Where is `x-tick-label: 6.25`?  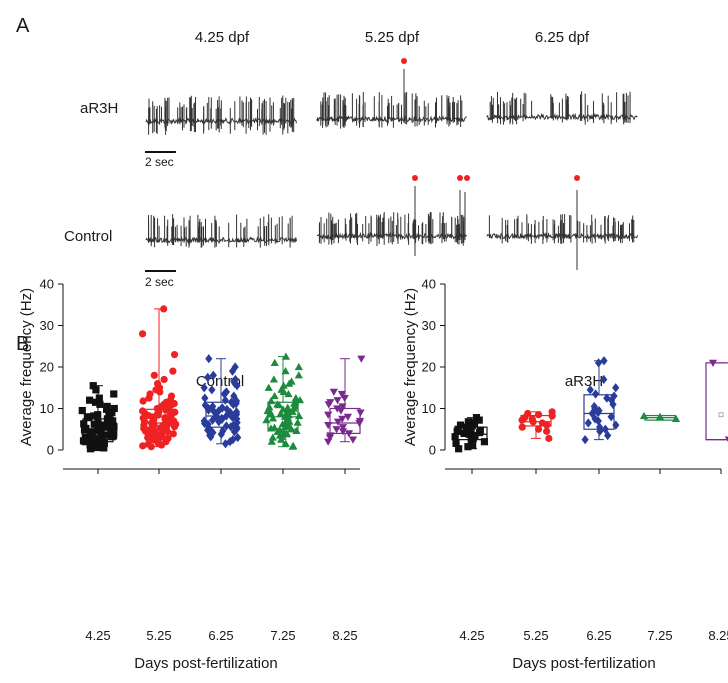
x-tick-label: 6.25 is located at coordinates (598, 635).